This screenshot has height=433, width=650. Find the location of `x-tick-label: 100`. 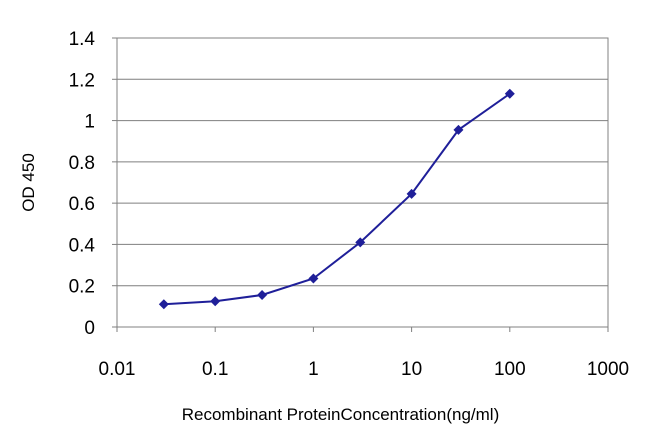

x-tick-label: 100 is located at coordinates (510, 369).